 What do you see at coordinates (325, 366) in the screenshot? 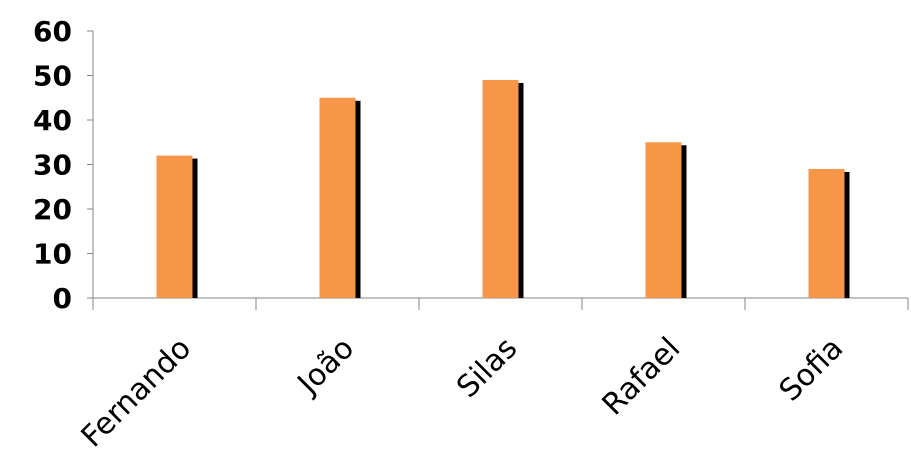
I see `x-tick-label-1: João` at bounding box center [325, 366].